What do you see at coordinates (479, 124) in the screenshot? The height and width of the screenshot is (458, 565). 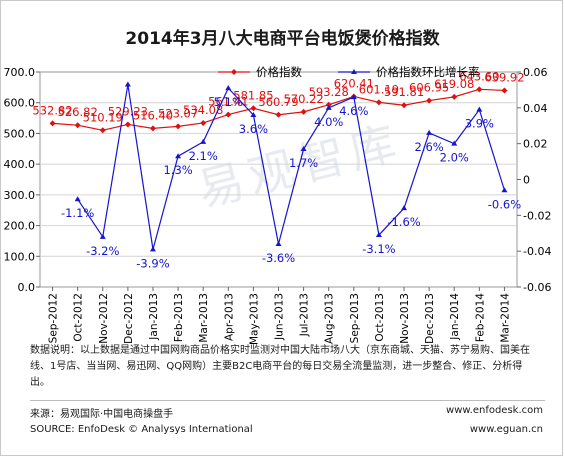 I see `growth-rate-label: 3.9%` at bounding box center [479, 124].